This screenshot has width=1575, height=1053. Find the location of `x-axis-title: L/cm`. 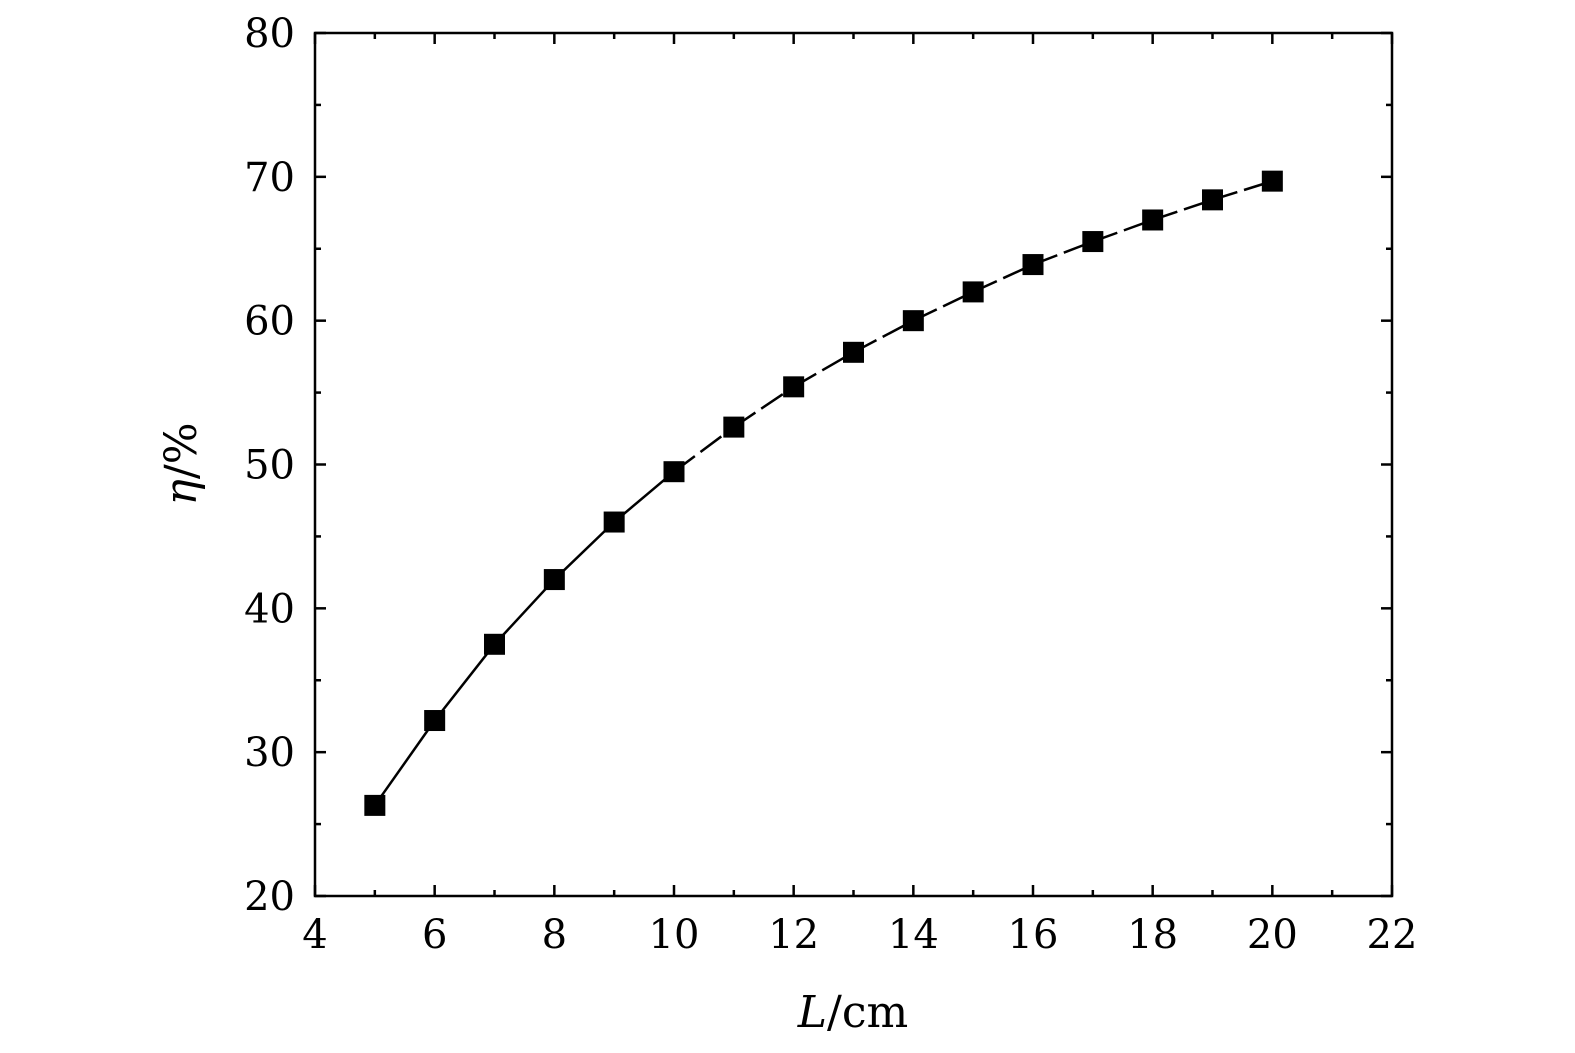

x-axis-title: L/cm is located at coordinates (852, 1012).